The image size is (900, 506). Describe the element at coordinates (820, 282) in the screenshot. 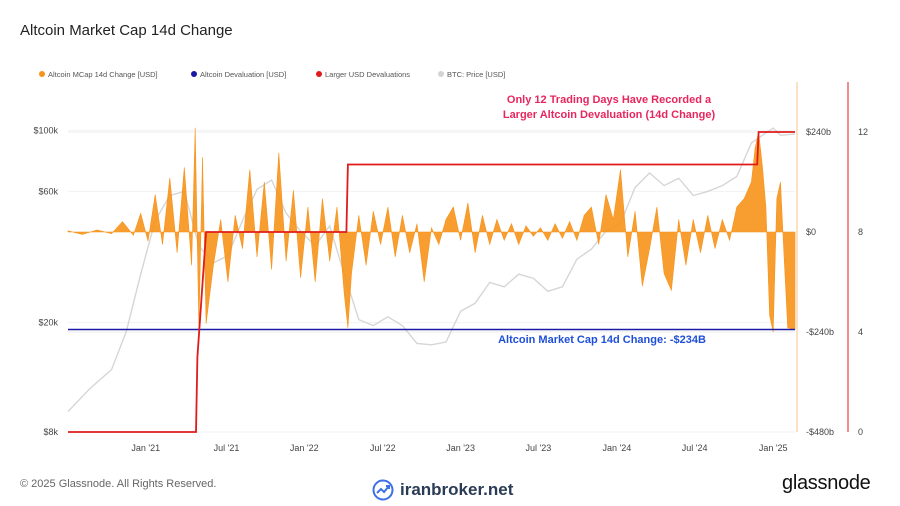

I see `mid-axis-ticks: -$480b -$240b $0 $240b` at that location.